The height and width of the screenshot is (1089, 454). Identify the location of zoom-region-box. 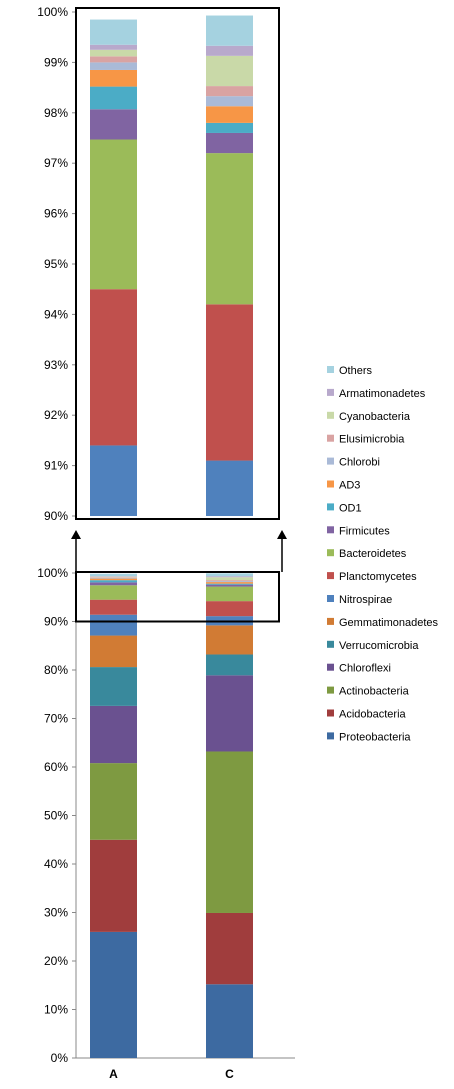
(177, 597).